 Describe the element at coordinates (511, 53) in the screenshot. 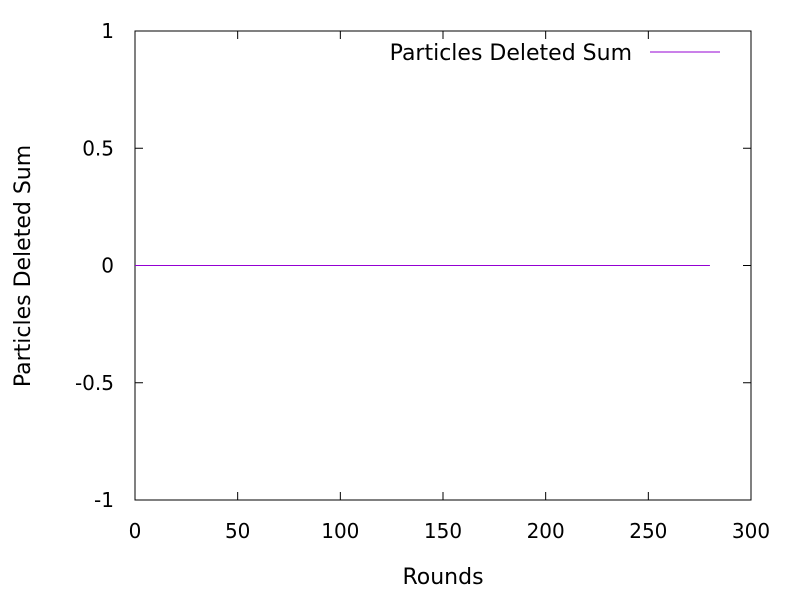

I see `legend-label: Particles Deleted Sum` at that location.